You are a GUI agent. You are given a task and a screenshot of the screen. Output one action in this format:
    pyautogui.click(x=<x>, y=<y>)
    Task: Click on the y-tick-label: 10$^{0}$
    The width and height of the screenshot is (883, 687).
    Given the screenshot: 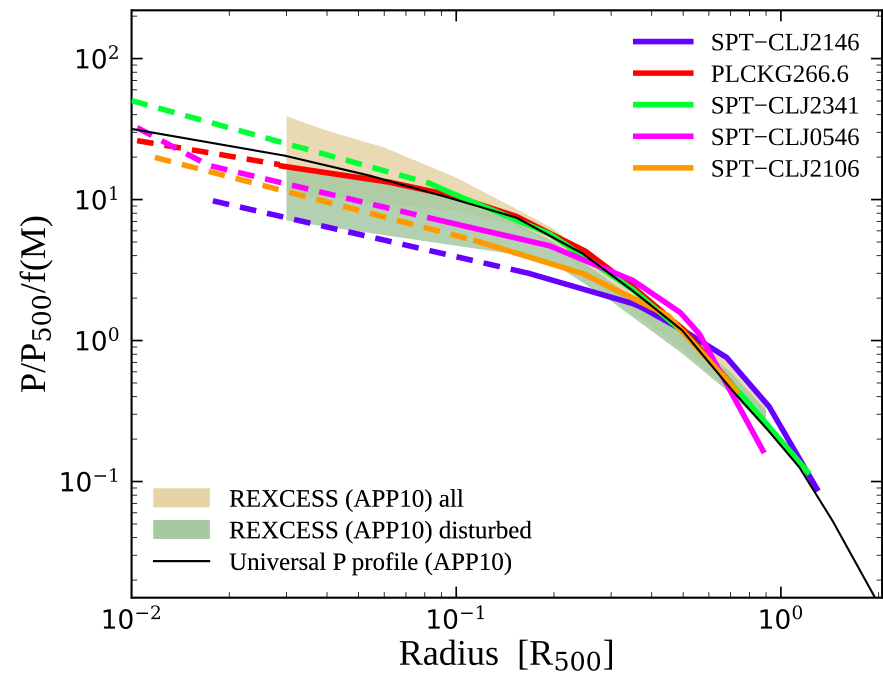 What is the action you would take?
    pyautogui.click(x=97, y=339)
    